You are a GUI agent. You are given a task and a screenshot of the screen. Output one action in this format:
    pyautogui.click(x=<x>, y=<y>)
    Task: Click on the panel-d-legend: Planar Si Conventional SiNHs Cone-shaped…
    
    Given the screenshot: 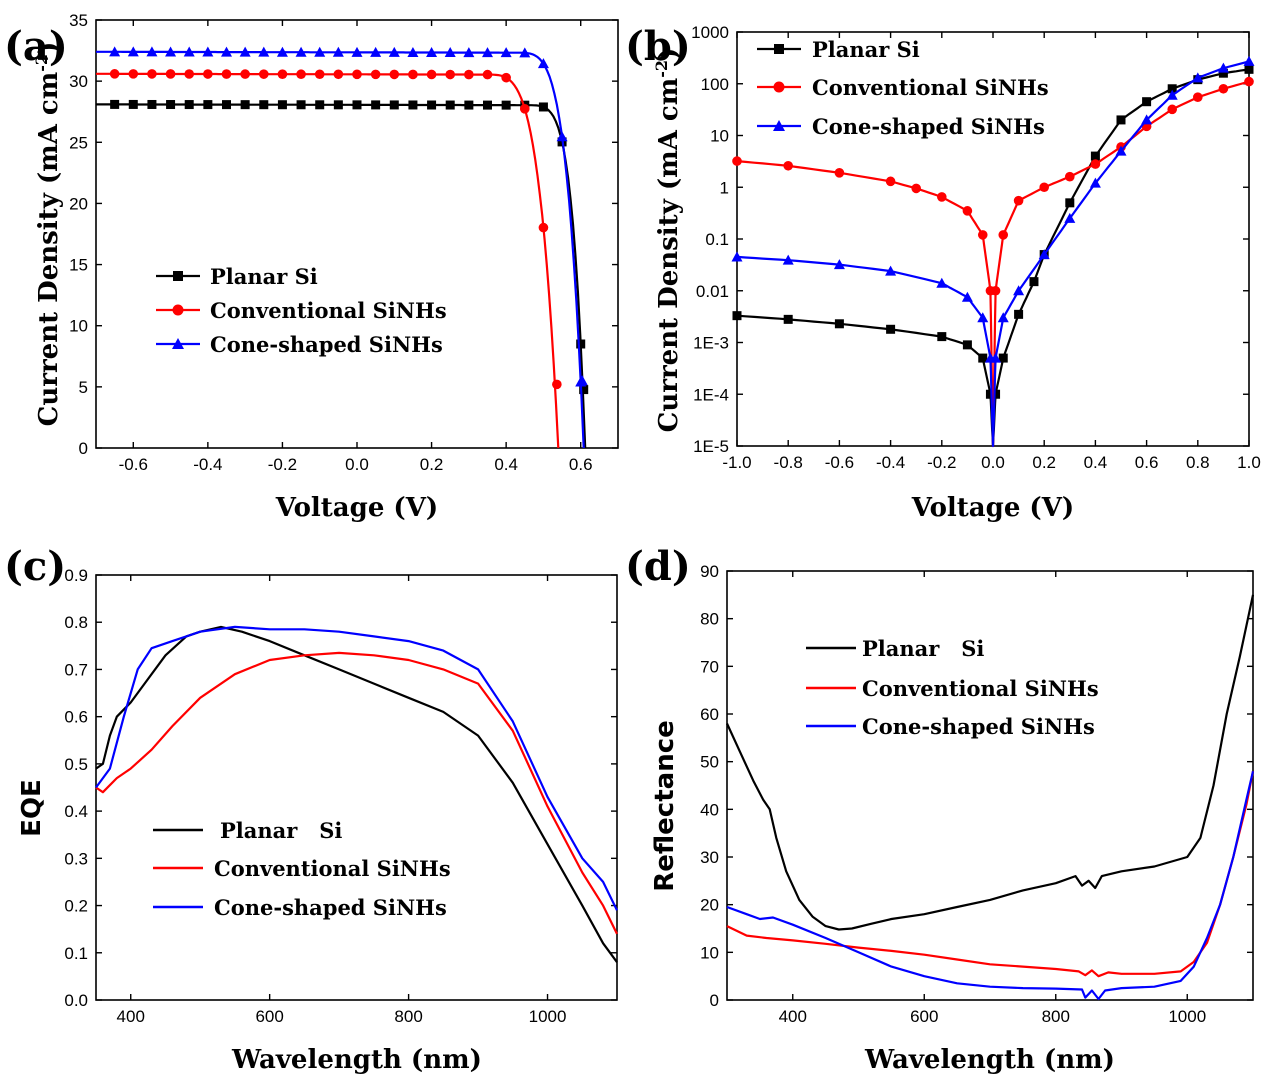 What is the action you would take?
    pyautogui.click(x=952, y=687)
    